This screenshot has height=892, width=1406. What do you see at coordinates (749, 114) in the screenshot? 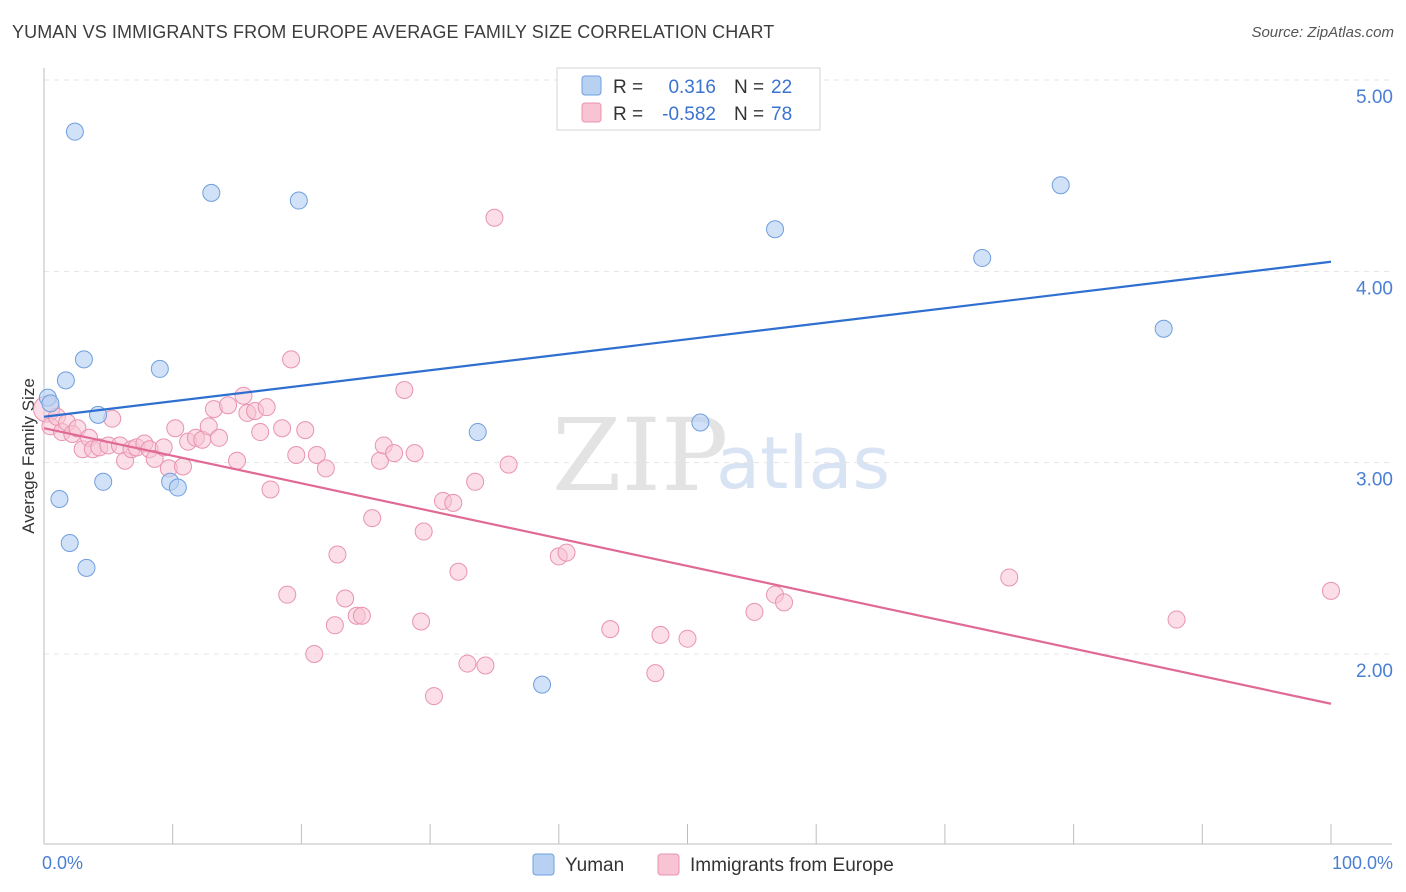
I see `legend-n-label-europe: N =` at bounding box center [749, 114].